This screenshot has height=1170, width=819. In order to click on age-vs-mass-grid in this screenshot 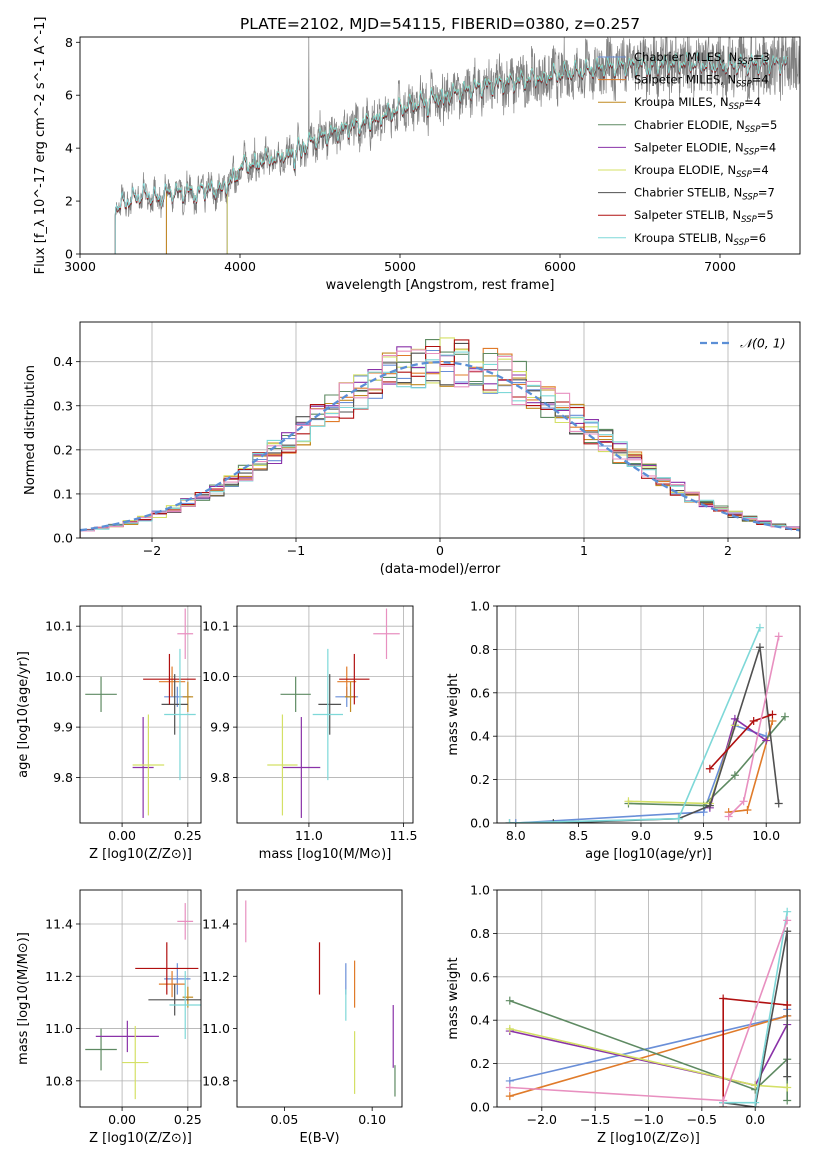, I will do `click(325, 714)`.